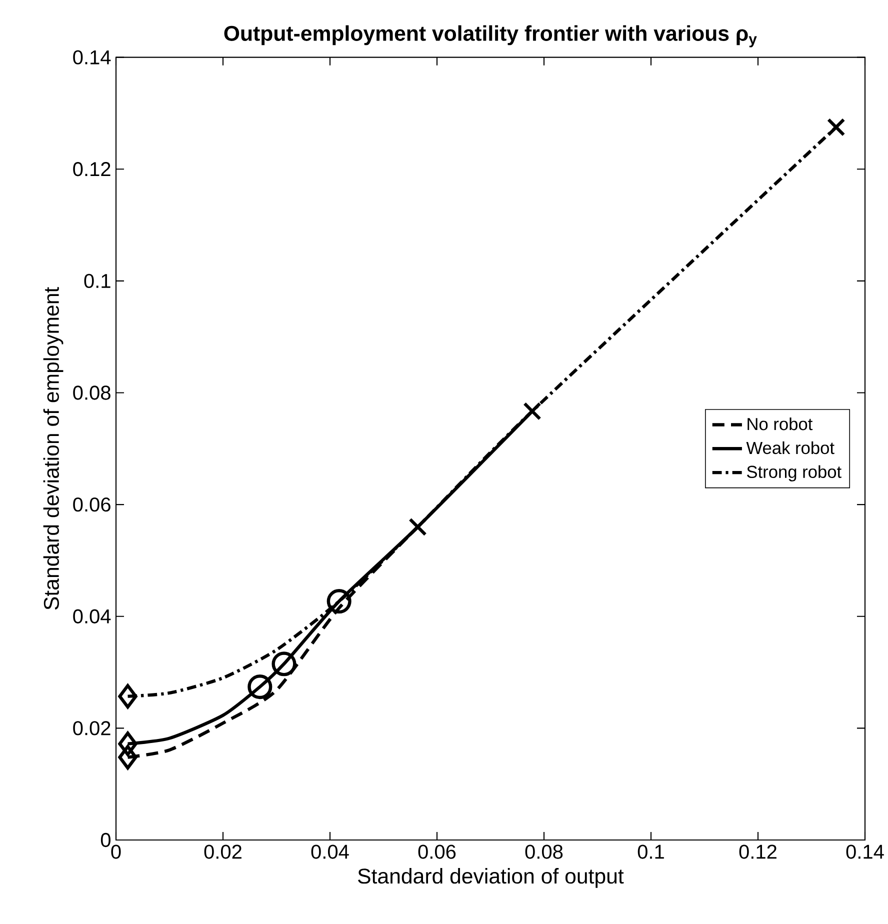 This screenshot has height=924, width=888. I want to click on chart-title: Output-employment volatility frontier with various ρ$_{y}$, so click(490, 36).